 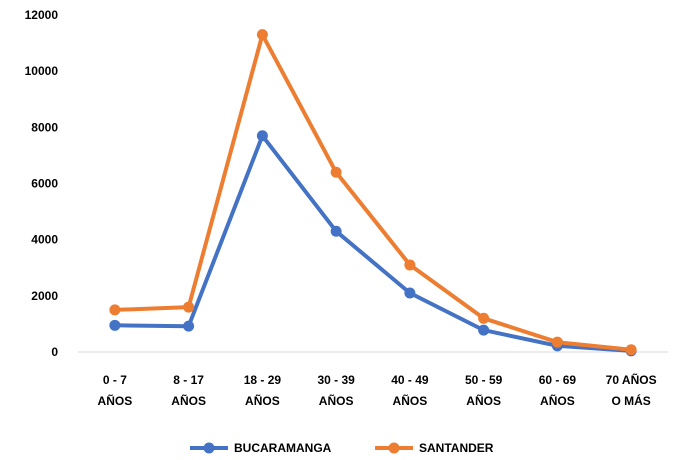 I want to click on legend-item-santander: SANTANDER, so click(x=434, y=448).